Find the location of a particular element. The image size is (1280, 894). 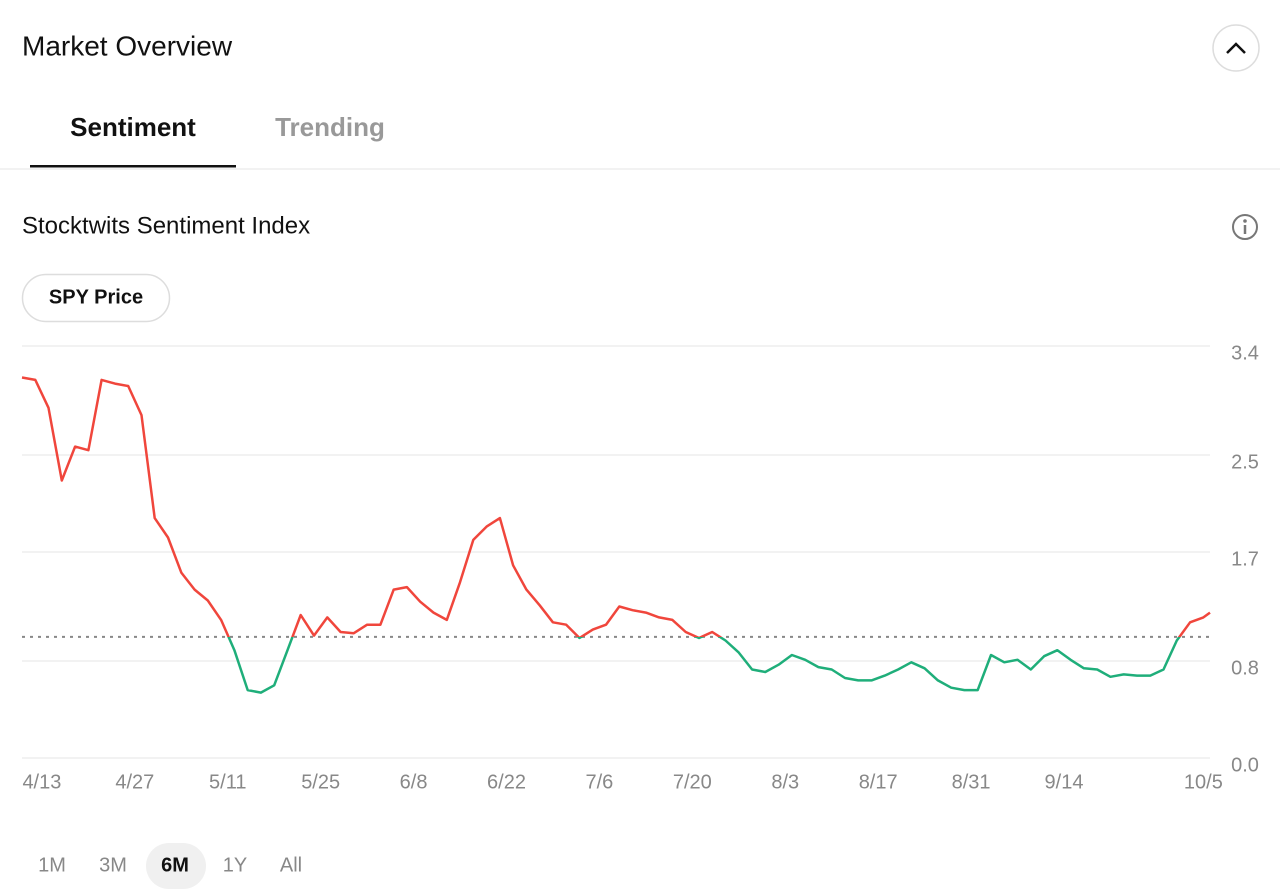

x-tick-label: 6/22 is located at coordinates (506, 782).